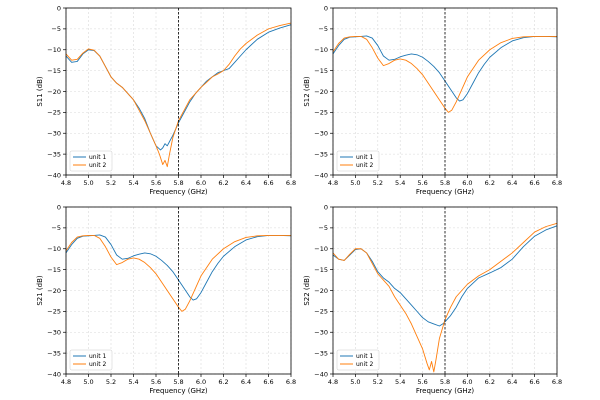  What do you see at coordinates (40, 91) in the screenshot?
I see `y-axis-label: S11 (dB)` at bounding box center [40, 91].